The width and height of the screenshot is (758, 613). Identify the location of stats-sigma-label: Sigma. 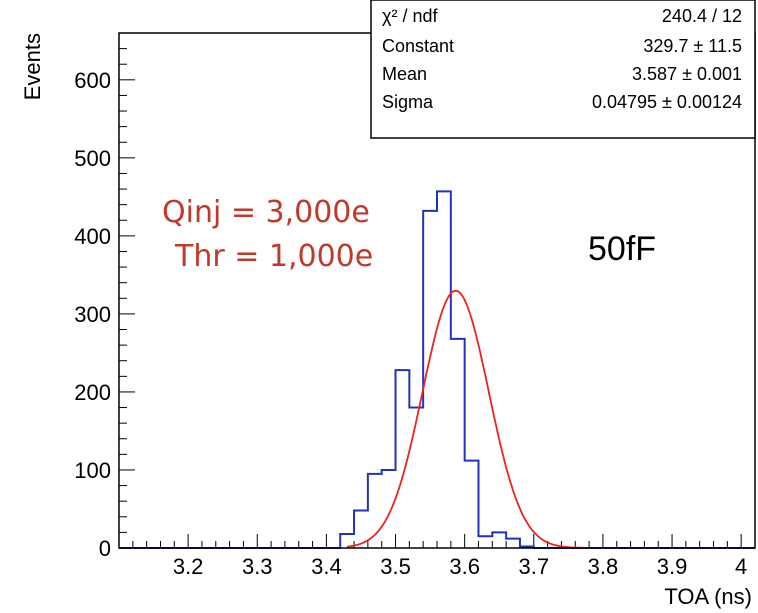
(408, 102).